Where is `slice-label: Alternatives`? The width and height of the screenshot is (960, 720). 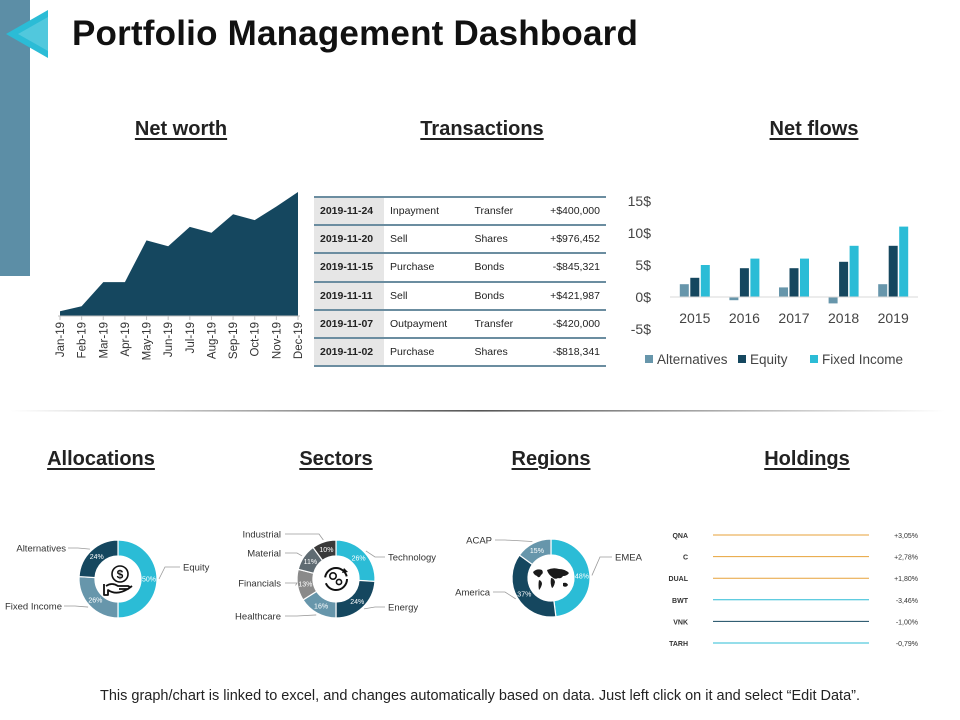
slice-label: Alternatives is located at coordinates (41, 549).